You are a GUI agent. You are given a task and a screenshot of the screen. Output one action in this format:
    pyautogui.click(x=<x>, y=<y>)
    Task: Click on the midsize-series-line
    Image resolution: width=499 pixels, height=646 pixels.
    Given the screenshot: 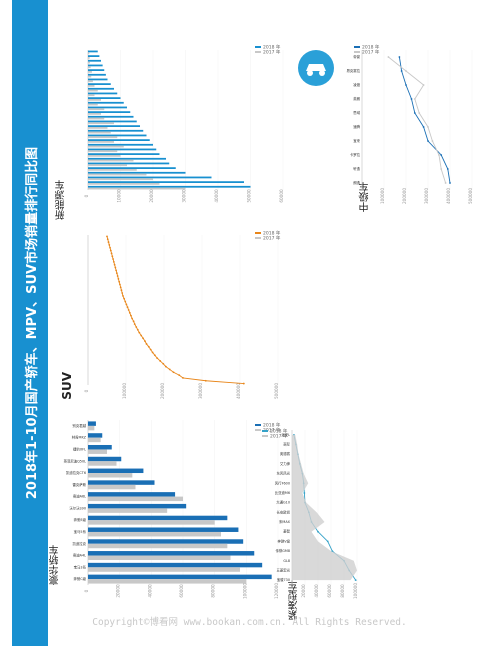 What is the action you would take?
    pyautogui.click(x=424, y=120)
    